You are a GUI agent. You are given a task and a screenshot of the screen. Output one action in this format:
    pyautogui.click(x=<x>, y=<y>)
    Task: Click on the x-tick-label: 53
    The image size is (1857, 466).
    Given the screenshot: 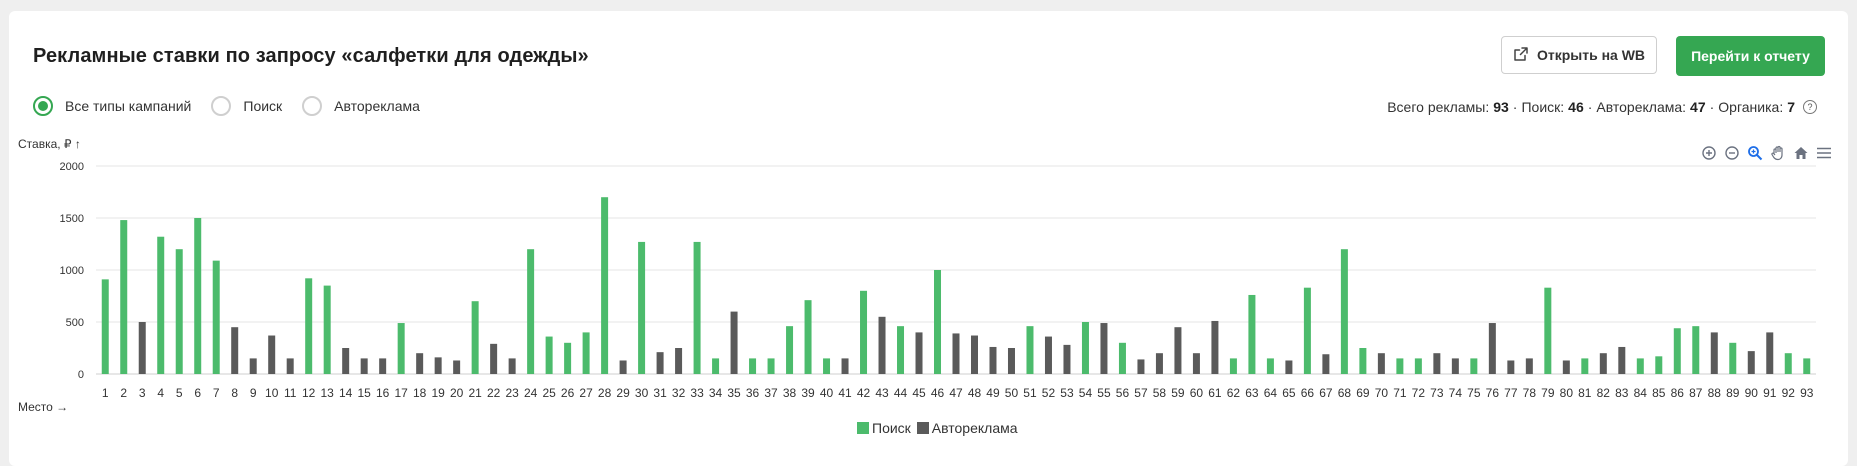 What is the action you would take?
    pyautogui.click(x=1067, y=393)
    